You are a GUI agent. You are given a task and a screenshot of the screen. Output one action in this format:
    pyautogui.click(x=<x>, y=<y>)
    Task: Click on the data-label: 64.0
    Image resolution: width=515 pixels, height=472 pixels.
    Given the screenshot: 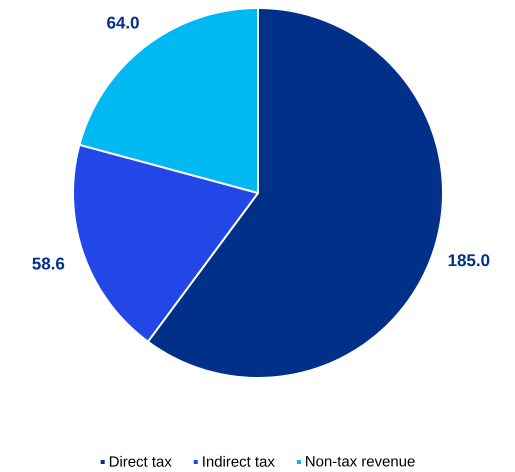 What is the action you would take?
    pyautogui.click(x=123, y=22)
    